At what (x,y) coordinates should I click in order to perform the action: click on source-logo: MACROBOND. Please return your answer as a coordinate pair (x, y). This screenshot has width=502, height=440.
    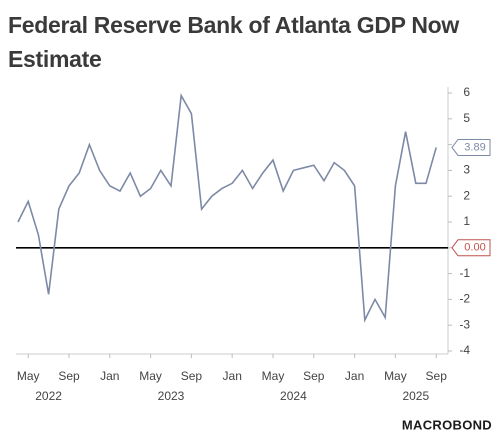
    Looking at the image, I should click on (447, 424).